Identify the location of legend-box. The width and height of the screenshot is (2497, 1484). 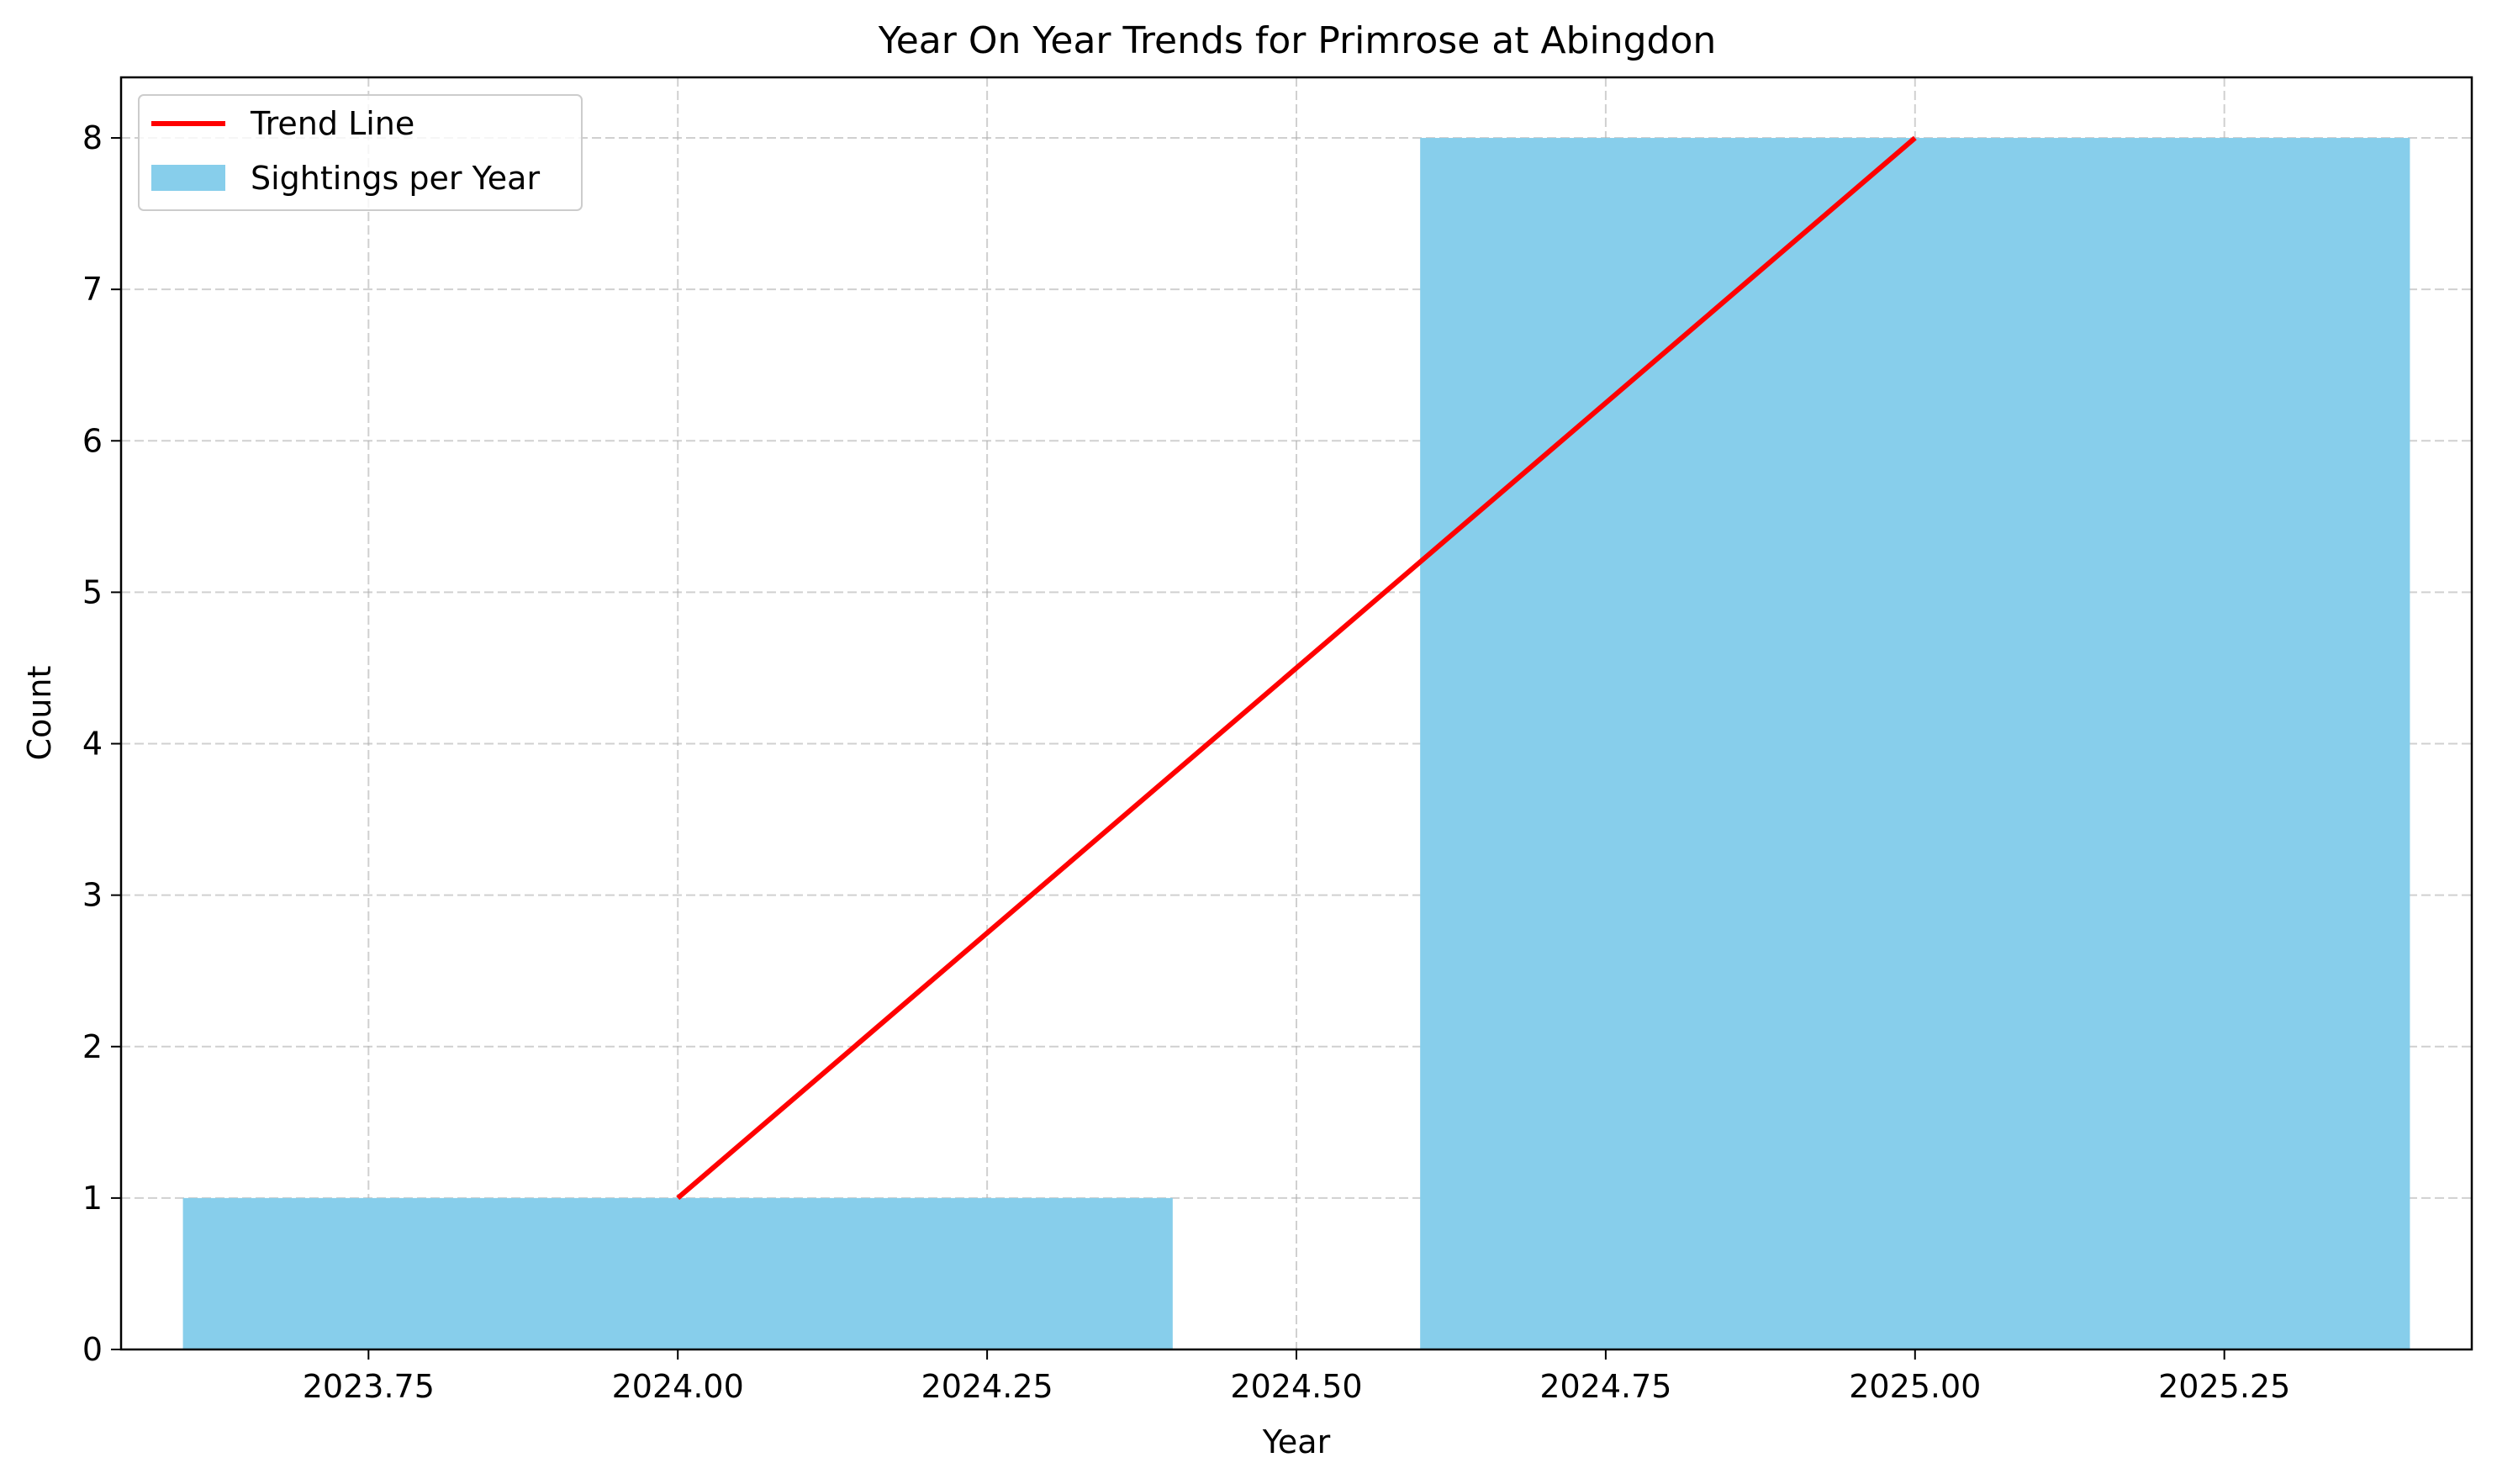
(360, 152).